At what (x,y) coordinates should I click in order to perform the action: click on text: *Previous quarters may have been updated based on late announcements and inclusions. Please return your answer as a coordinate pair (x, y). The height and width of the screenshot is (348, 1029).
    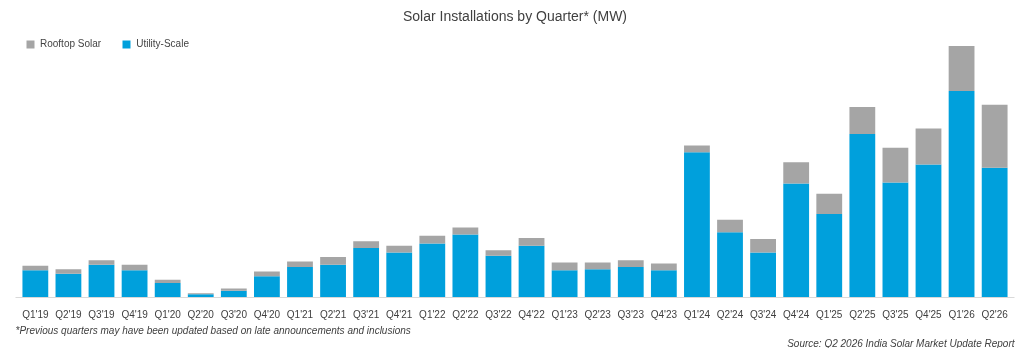
    Looking at the image, I should click on (213, 330).